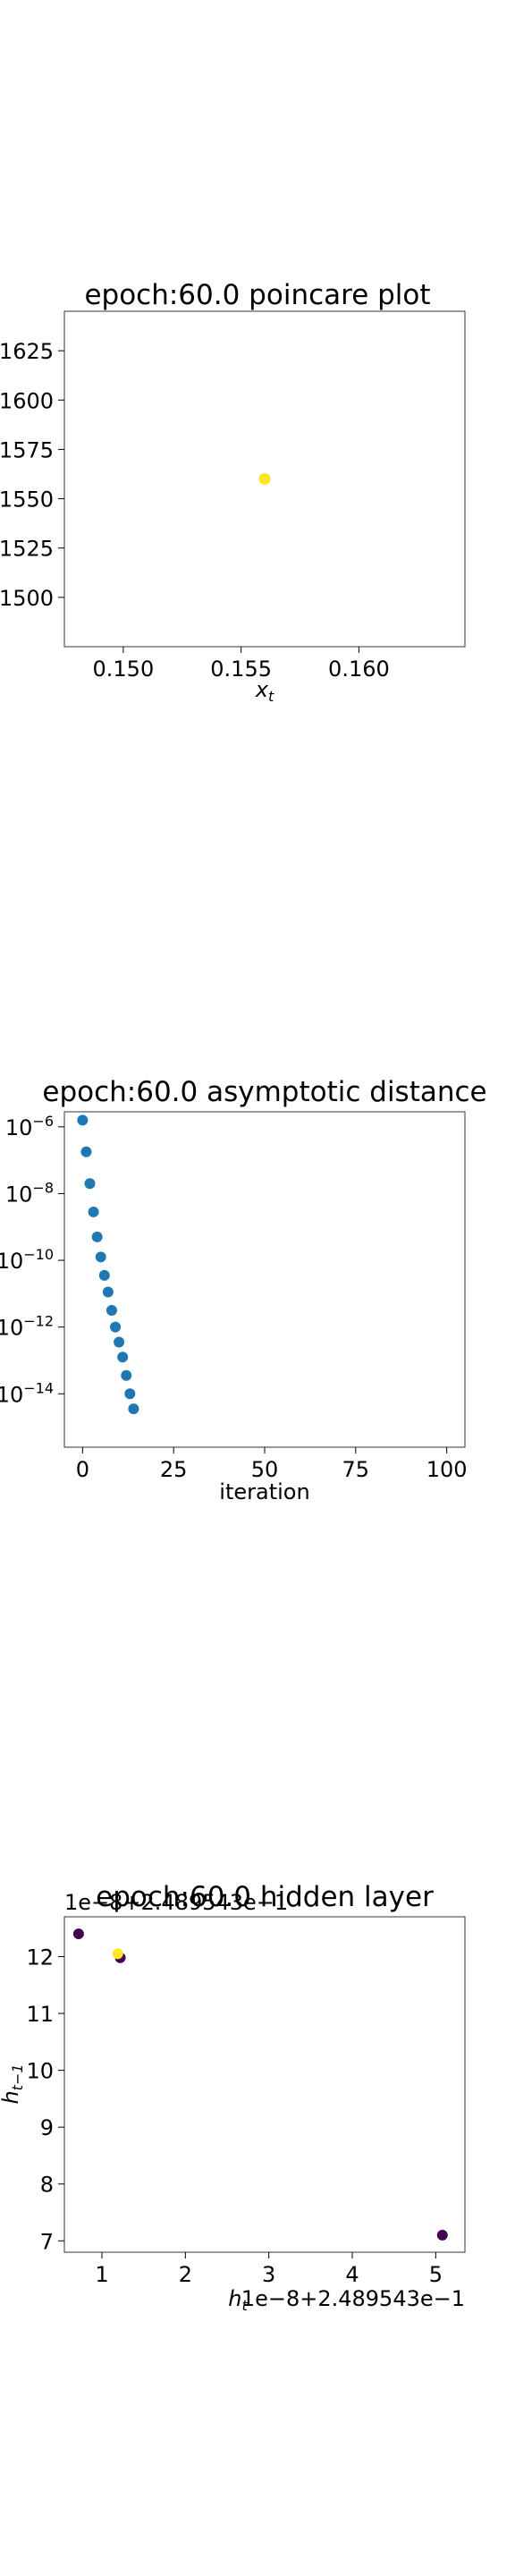 The image size is (515, 2576). I want to click on hidden-layer-points, so click(260, 2084).